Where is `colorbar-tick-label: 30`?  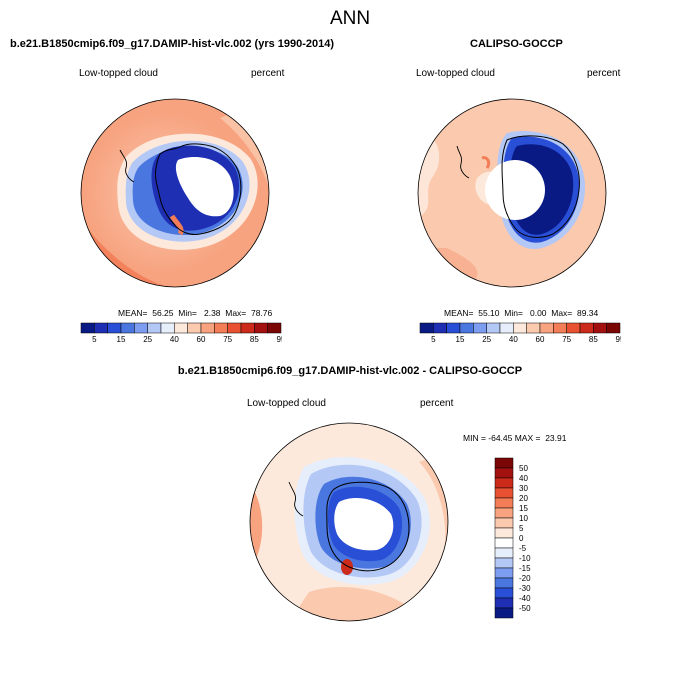 colorbar-tick-label: 30 is located at coordinates (523, 488).